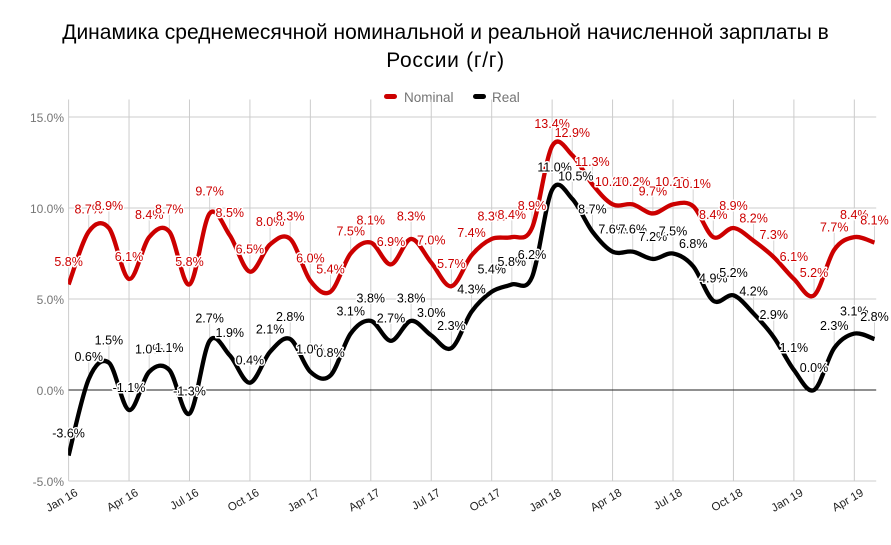 Image resolution: width=891 pixels, height=545 pixels. I want to click on svg-text: 6.9%, so click(391, 242).